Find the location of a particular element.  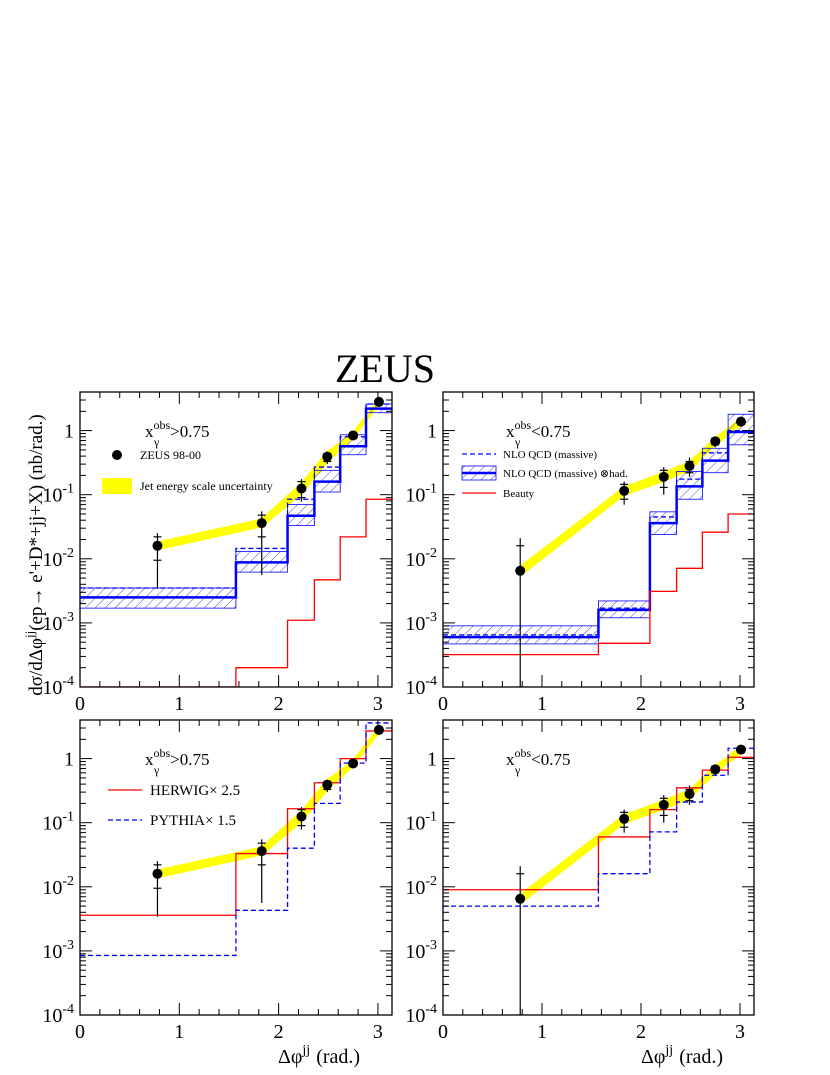

panel-top-left: 0 1 2 310-410-310-210-11 xobs>0.75γ is located at coordinates (217, 553).